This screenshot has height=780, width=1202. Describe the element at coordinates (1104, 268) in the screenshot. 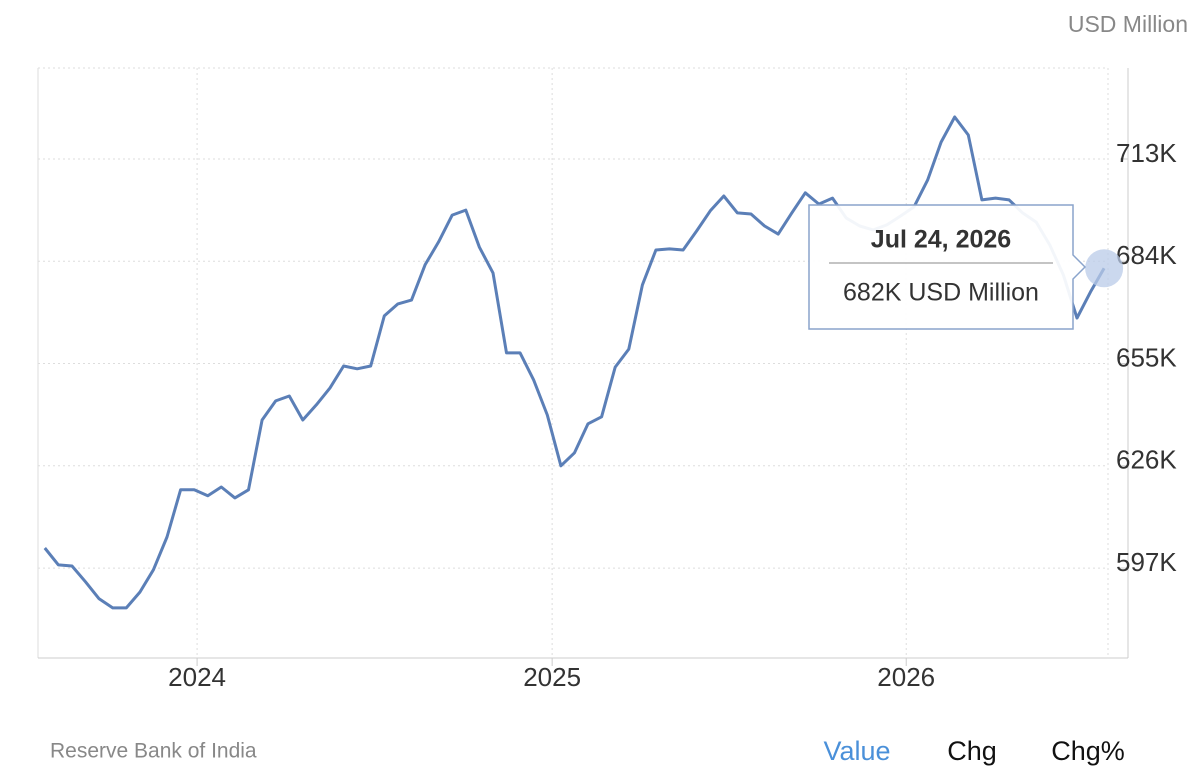

I see `hover-marker` at that location.